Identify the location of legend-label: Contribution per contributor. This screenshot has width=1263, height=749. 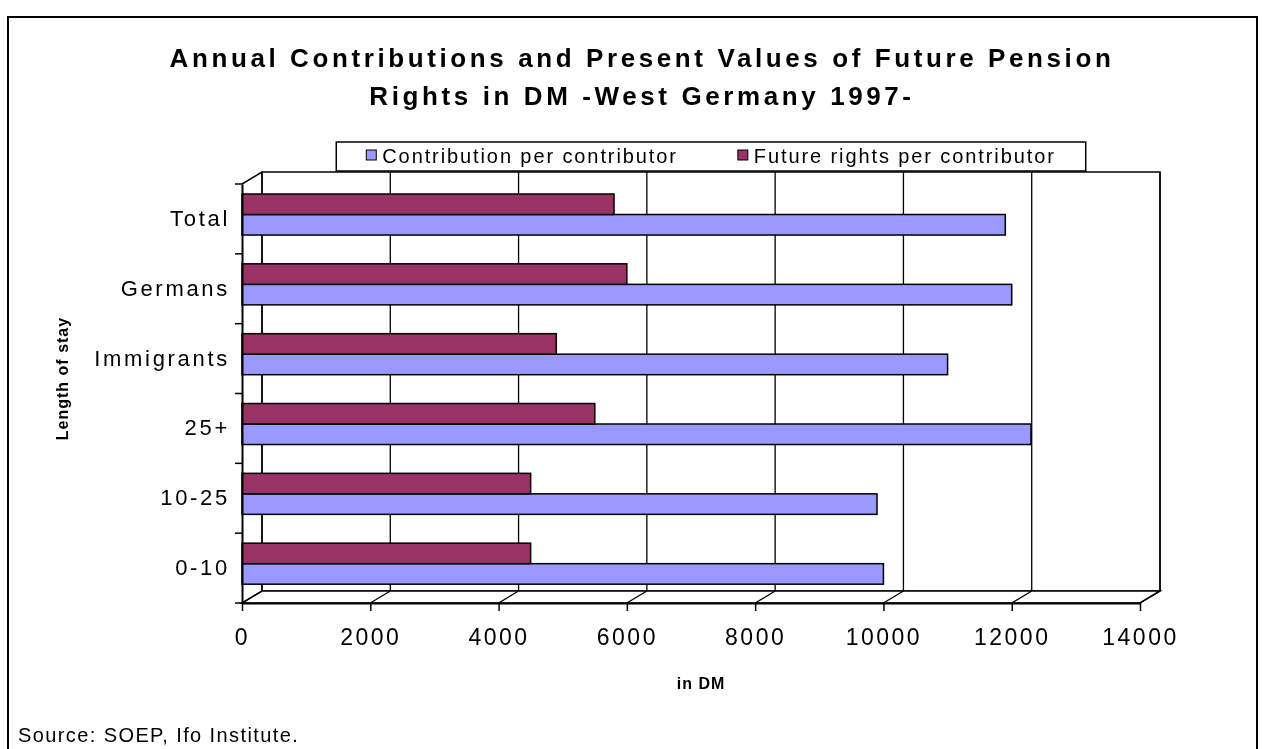
(530, 155).